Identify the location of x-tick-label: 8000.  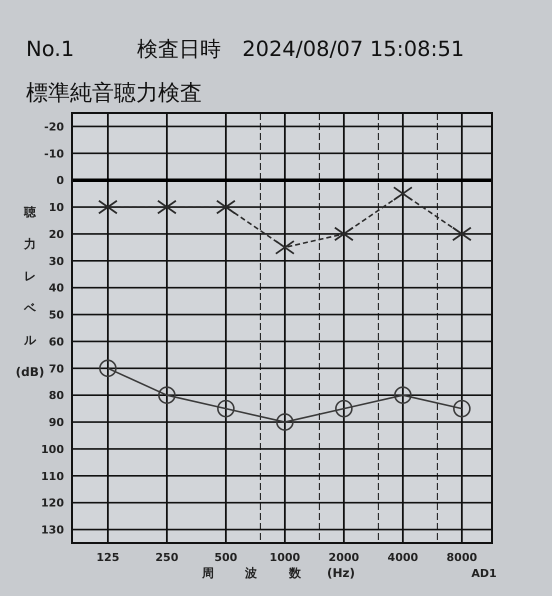
(462, 557).